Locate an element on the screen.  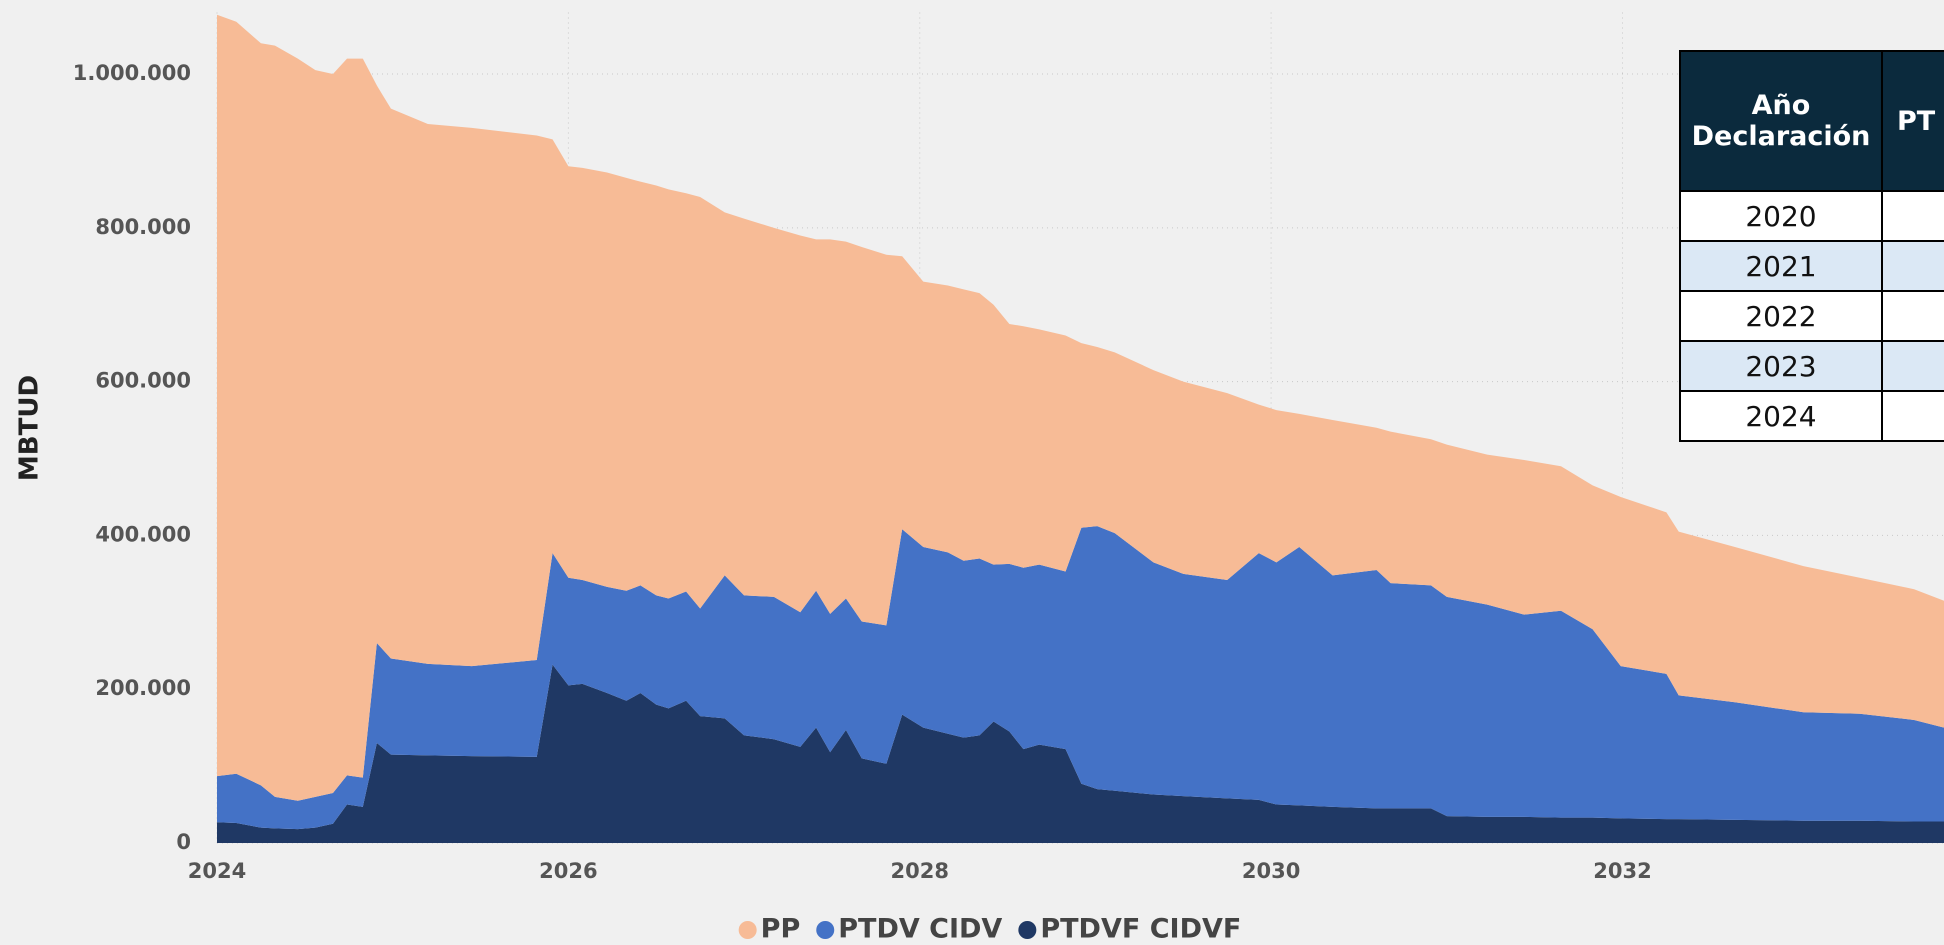
x-tick-label: 2024 is located at coordinates (217, 871).